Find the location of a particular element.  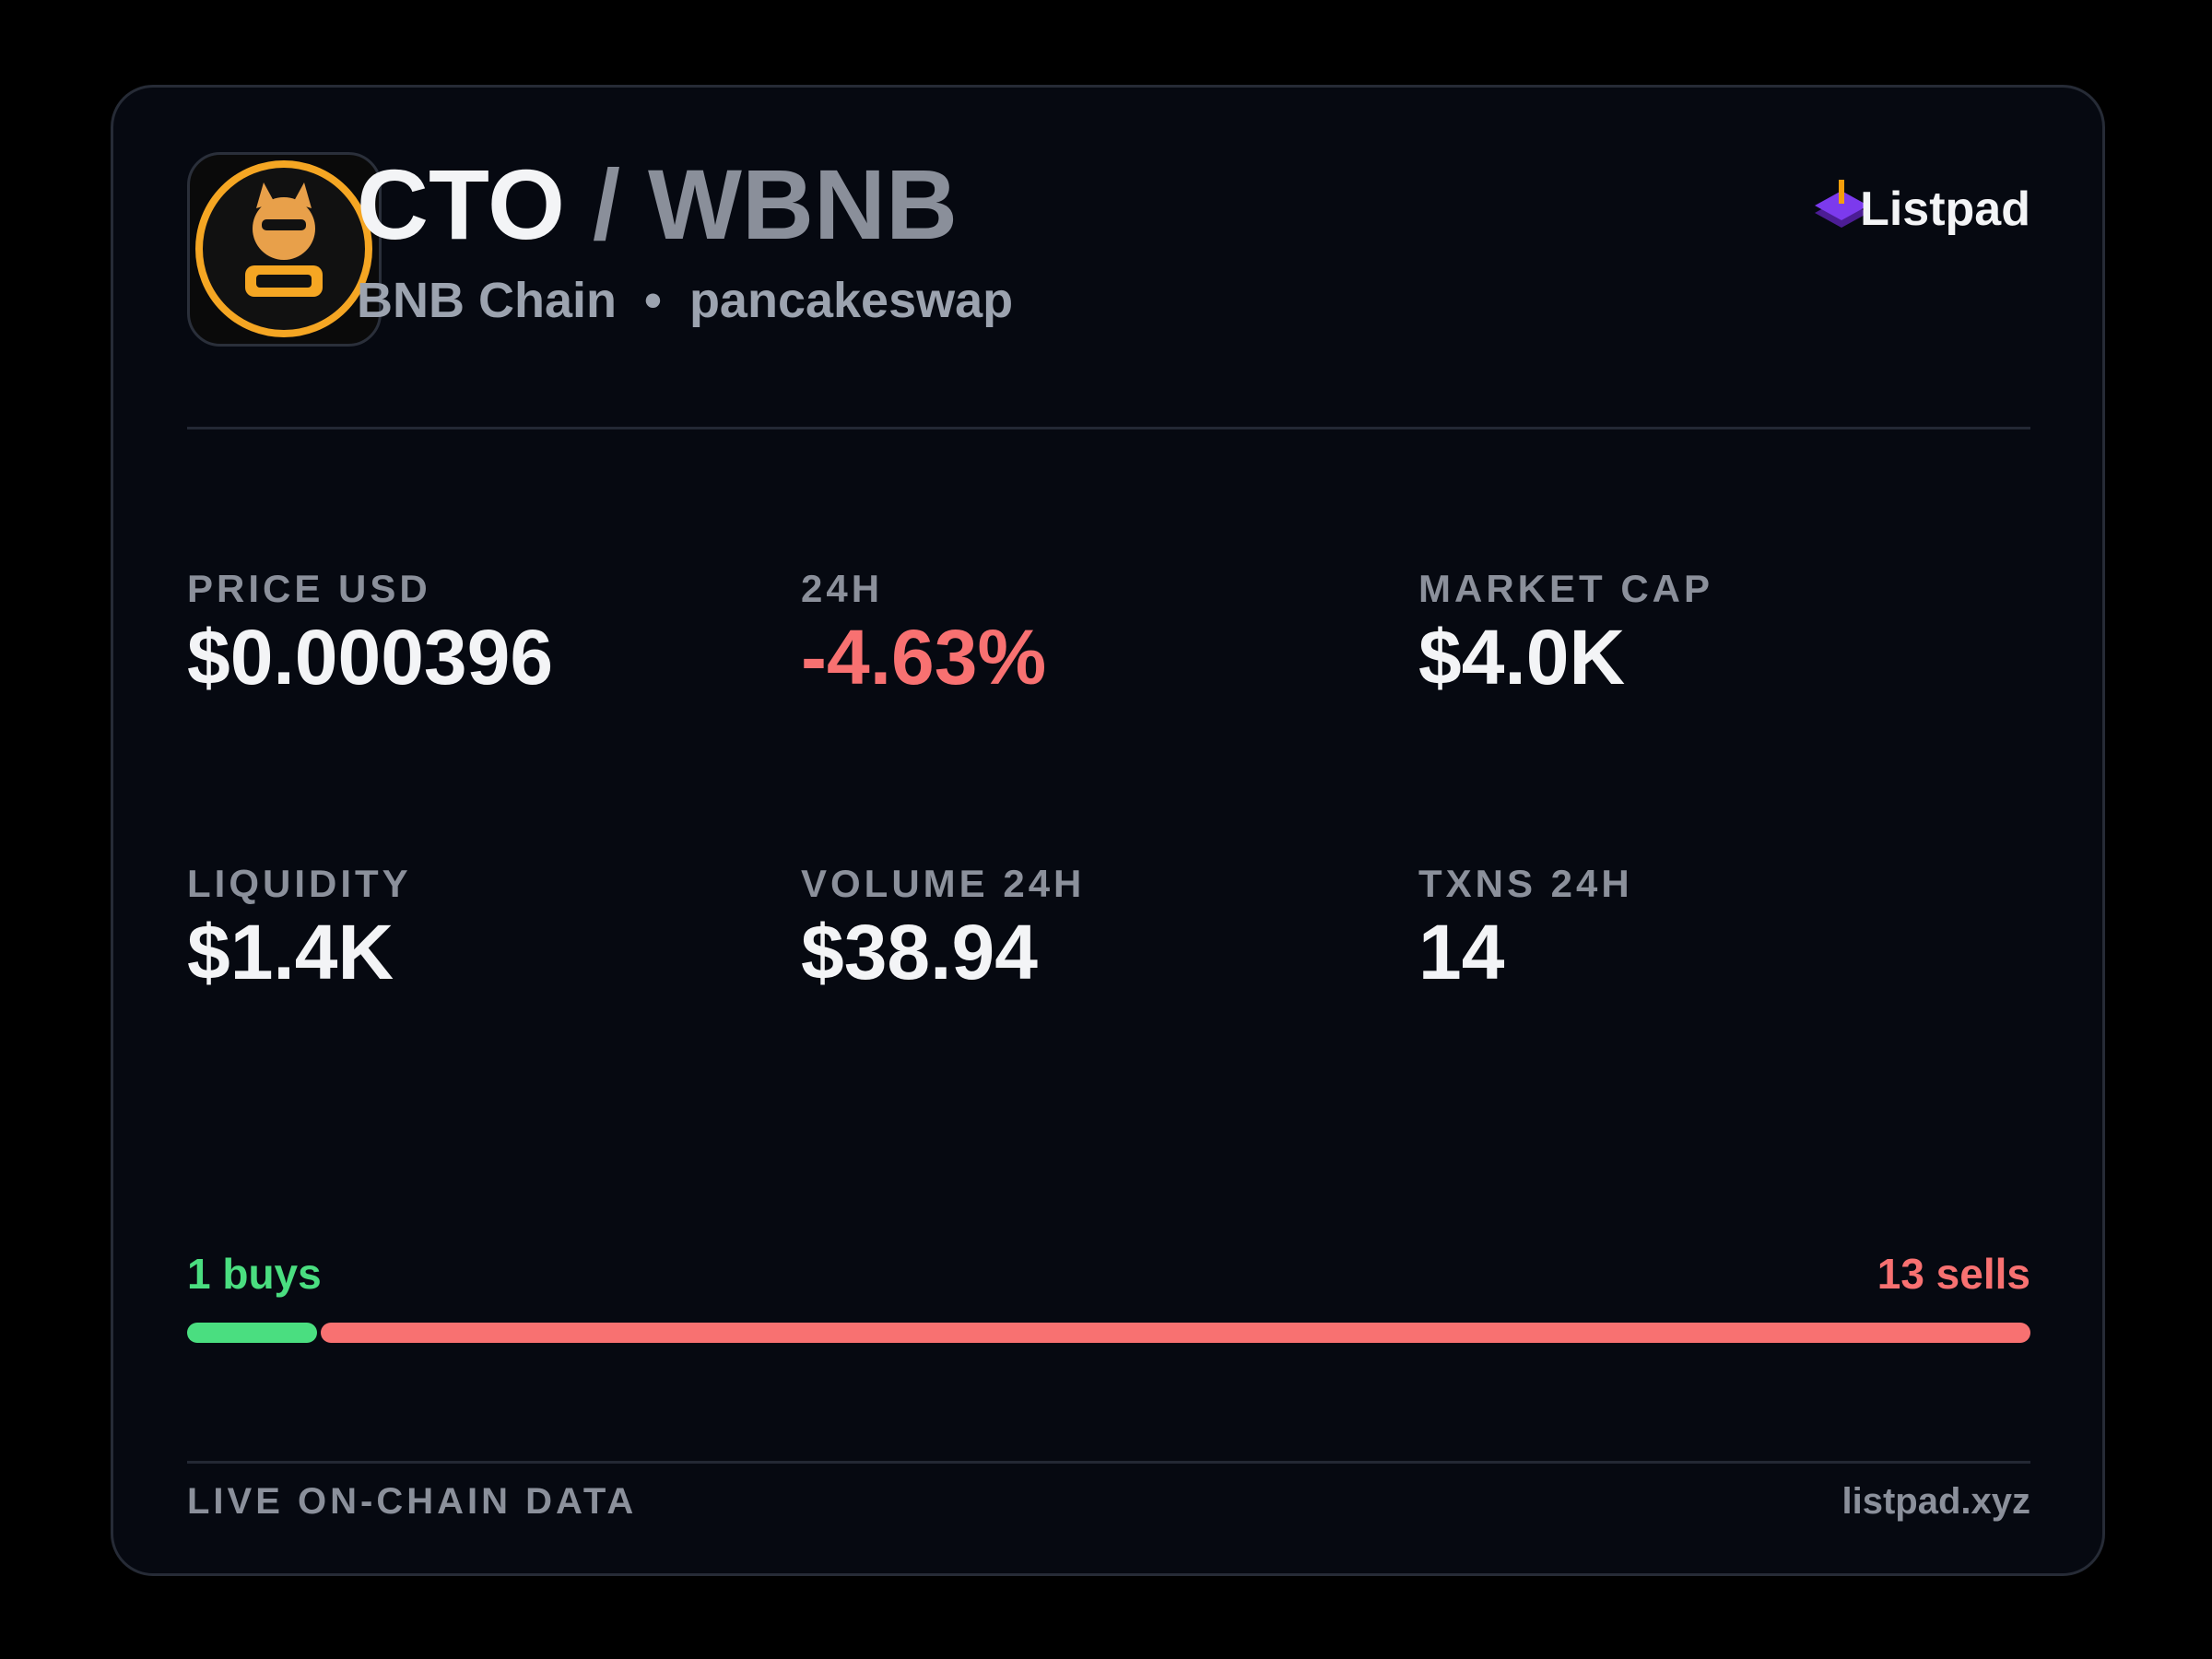

sells-segment is located at coordinates (1175, 1333).